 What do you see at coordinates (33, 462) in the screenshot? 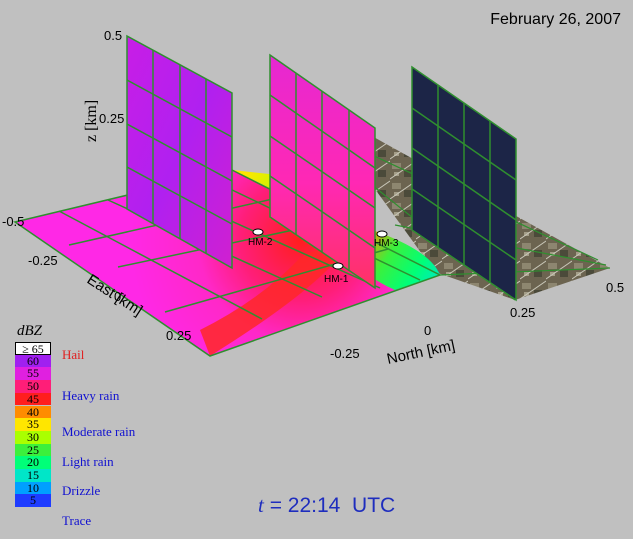
I see `legend-swatch: 20` at bounding box center [33, 462].